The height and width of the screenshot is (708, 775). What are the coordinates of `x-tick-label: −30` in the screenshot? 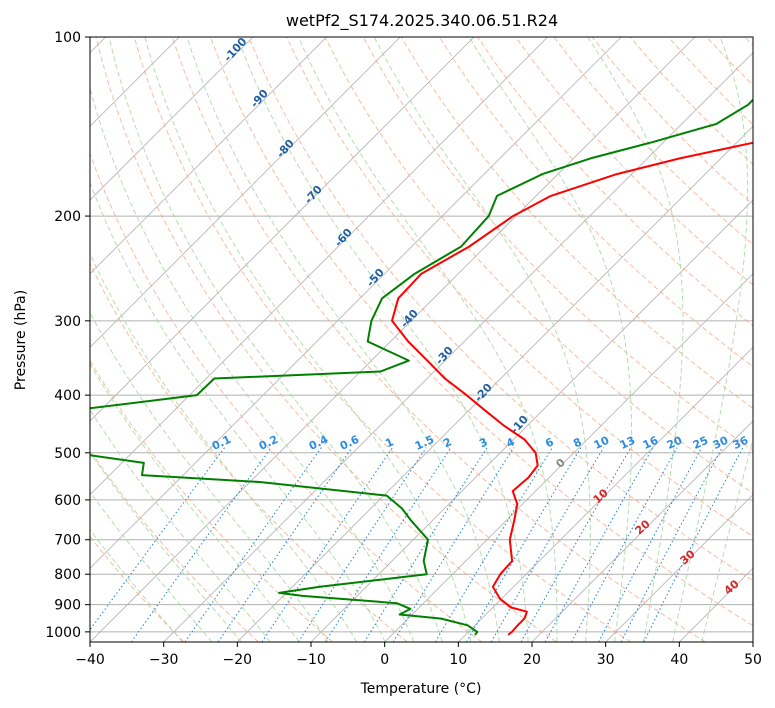 It's located at (164, 660).